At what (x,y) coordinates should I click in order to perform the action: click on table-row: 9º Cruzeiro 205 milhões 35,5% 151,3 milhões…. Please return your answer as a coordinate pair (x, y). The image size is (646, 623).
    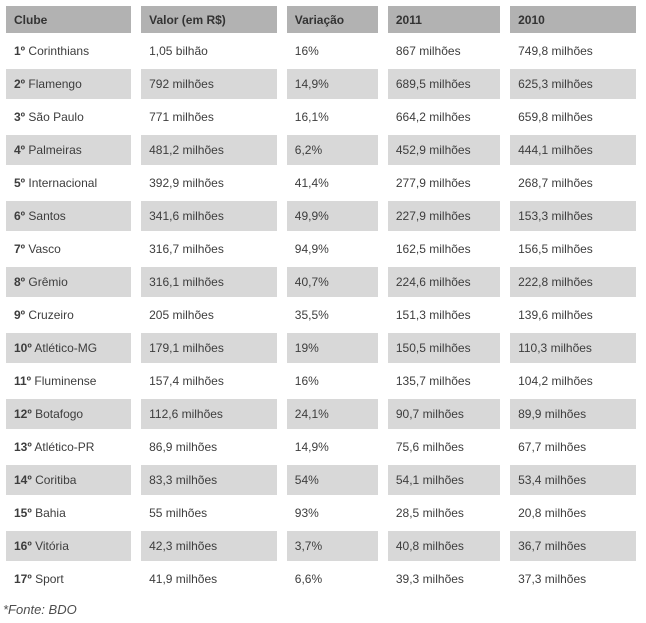
    Looking at the image, I should click on (321, 315).